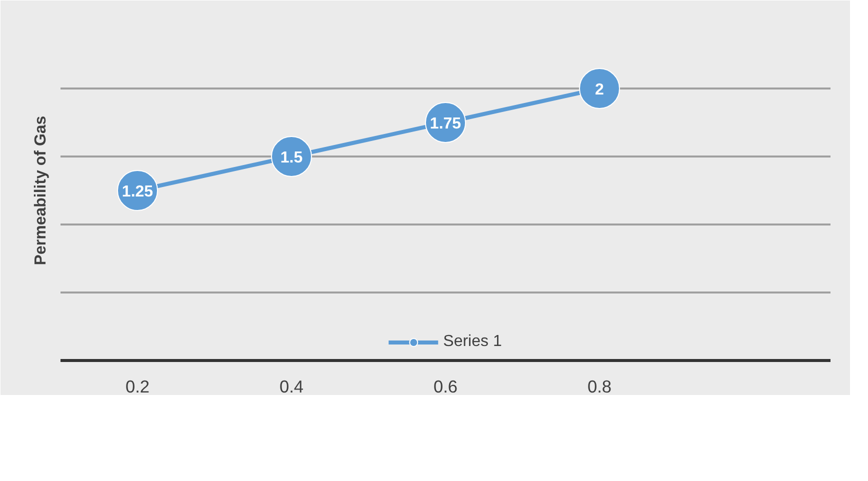  What do you see at coordinates (138, 192) in the screenshot?
I see `data-label: 1.25` at bounding box center [138, 192].